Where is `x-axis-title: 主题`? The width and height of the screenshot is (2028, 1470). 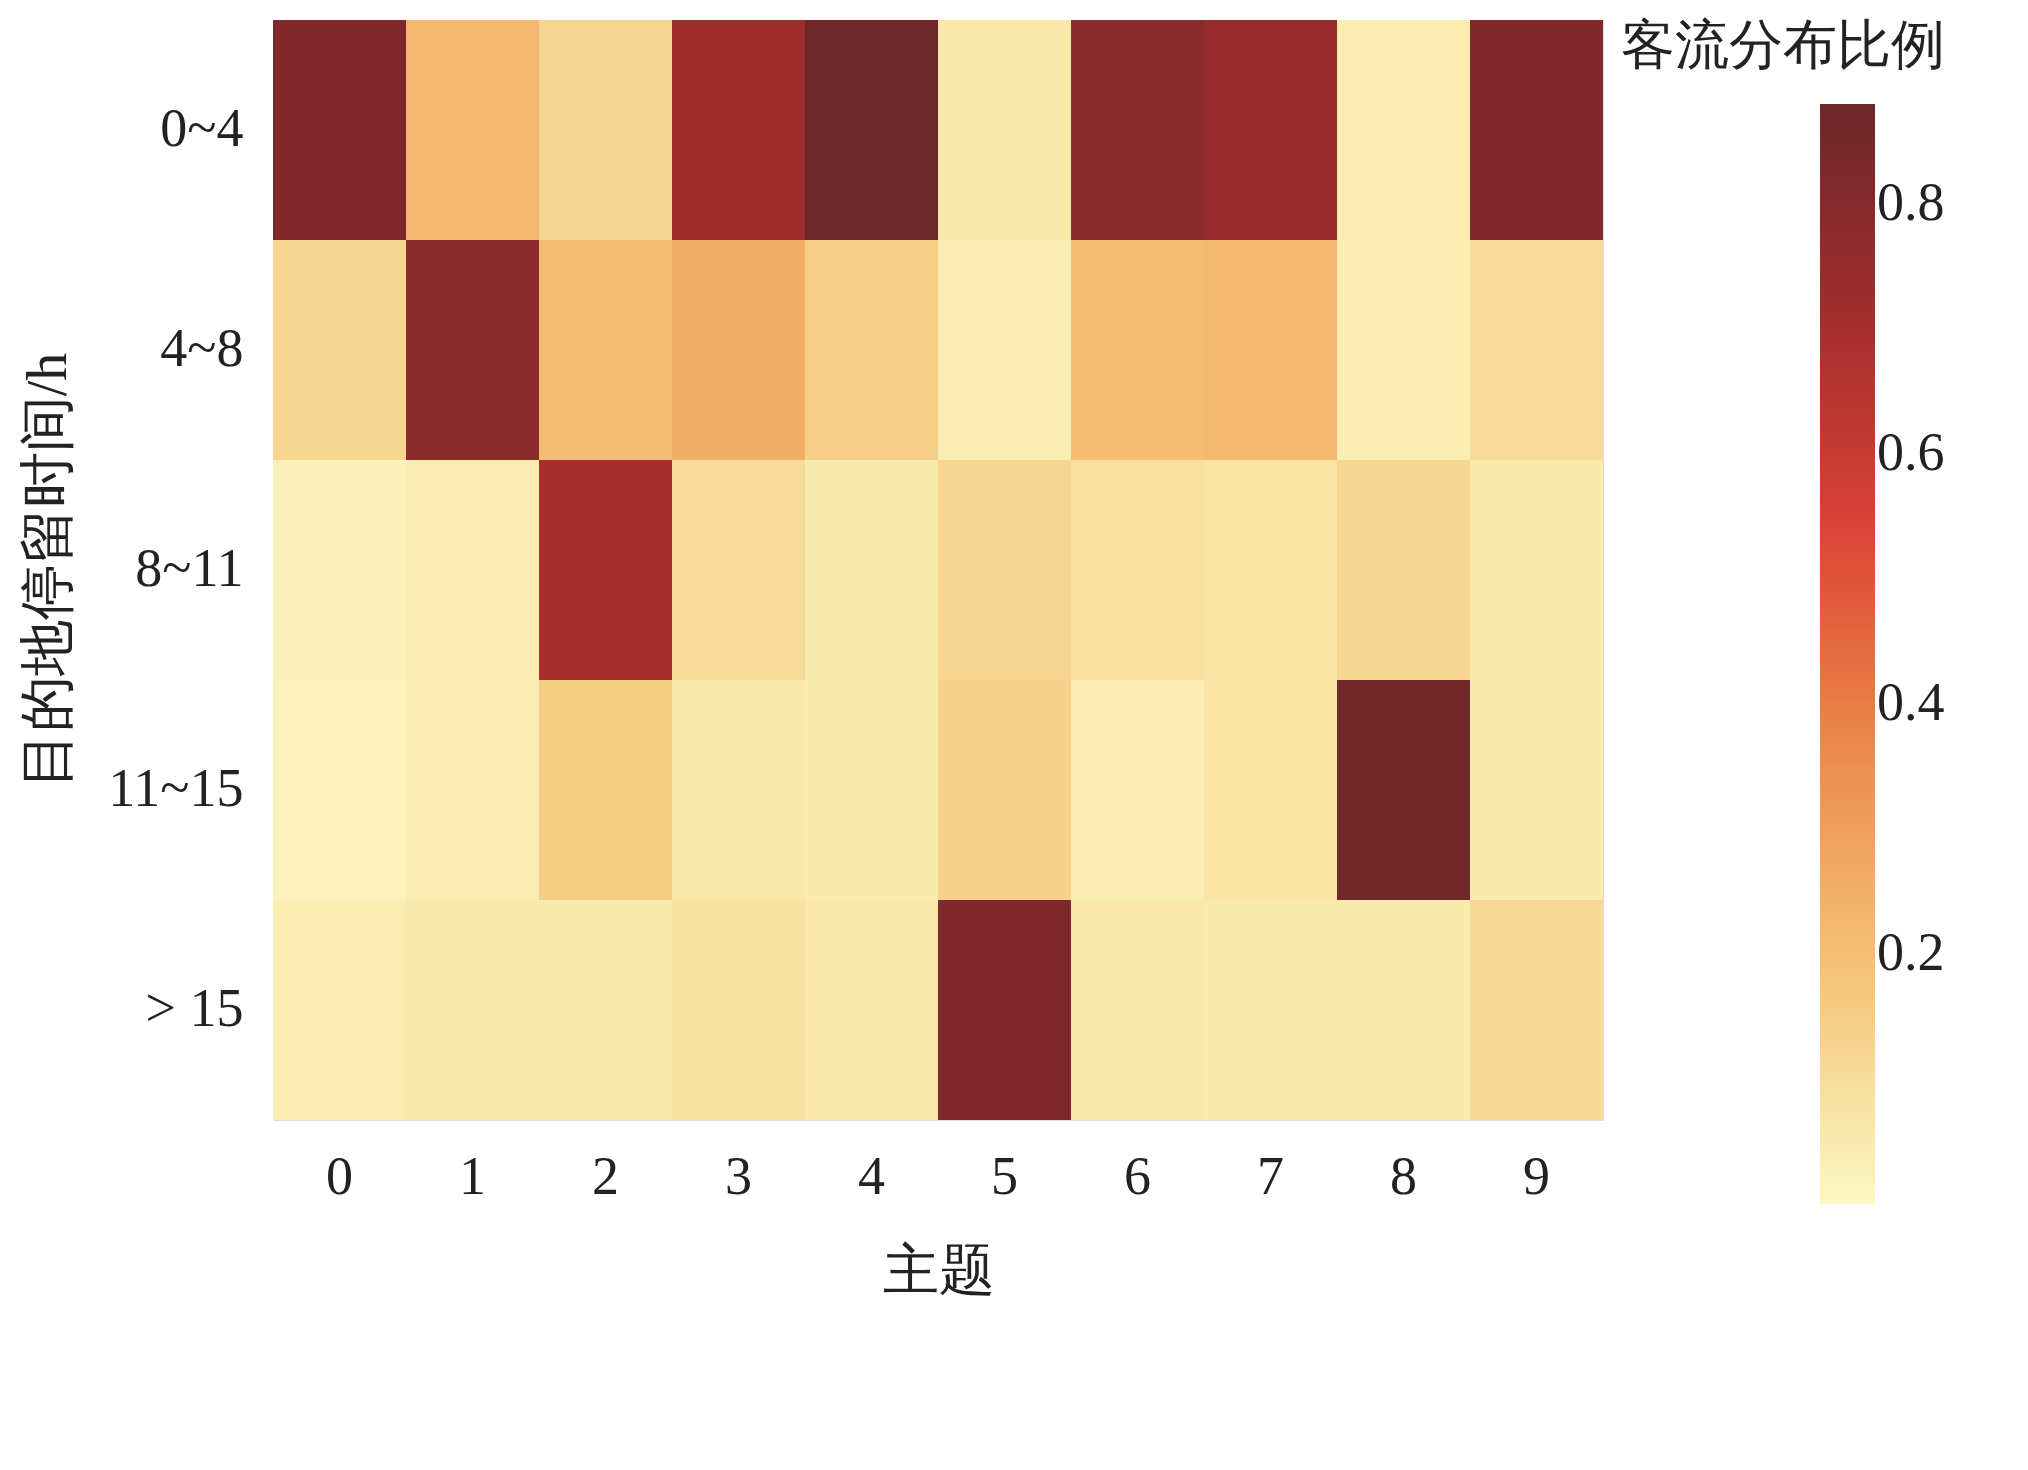
x-axis-title: 主题 is located at coordinates (938, 1269).